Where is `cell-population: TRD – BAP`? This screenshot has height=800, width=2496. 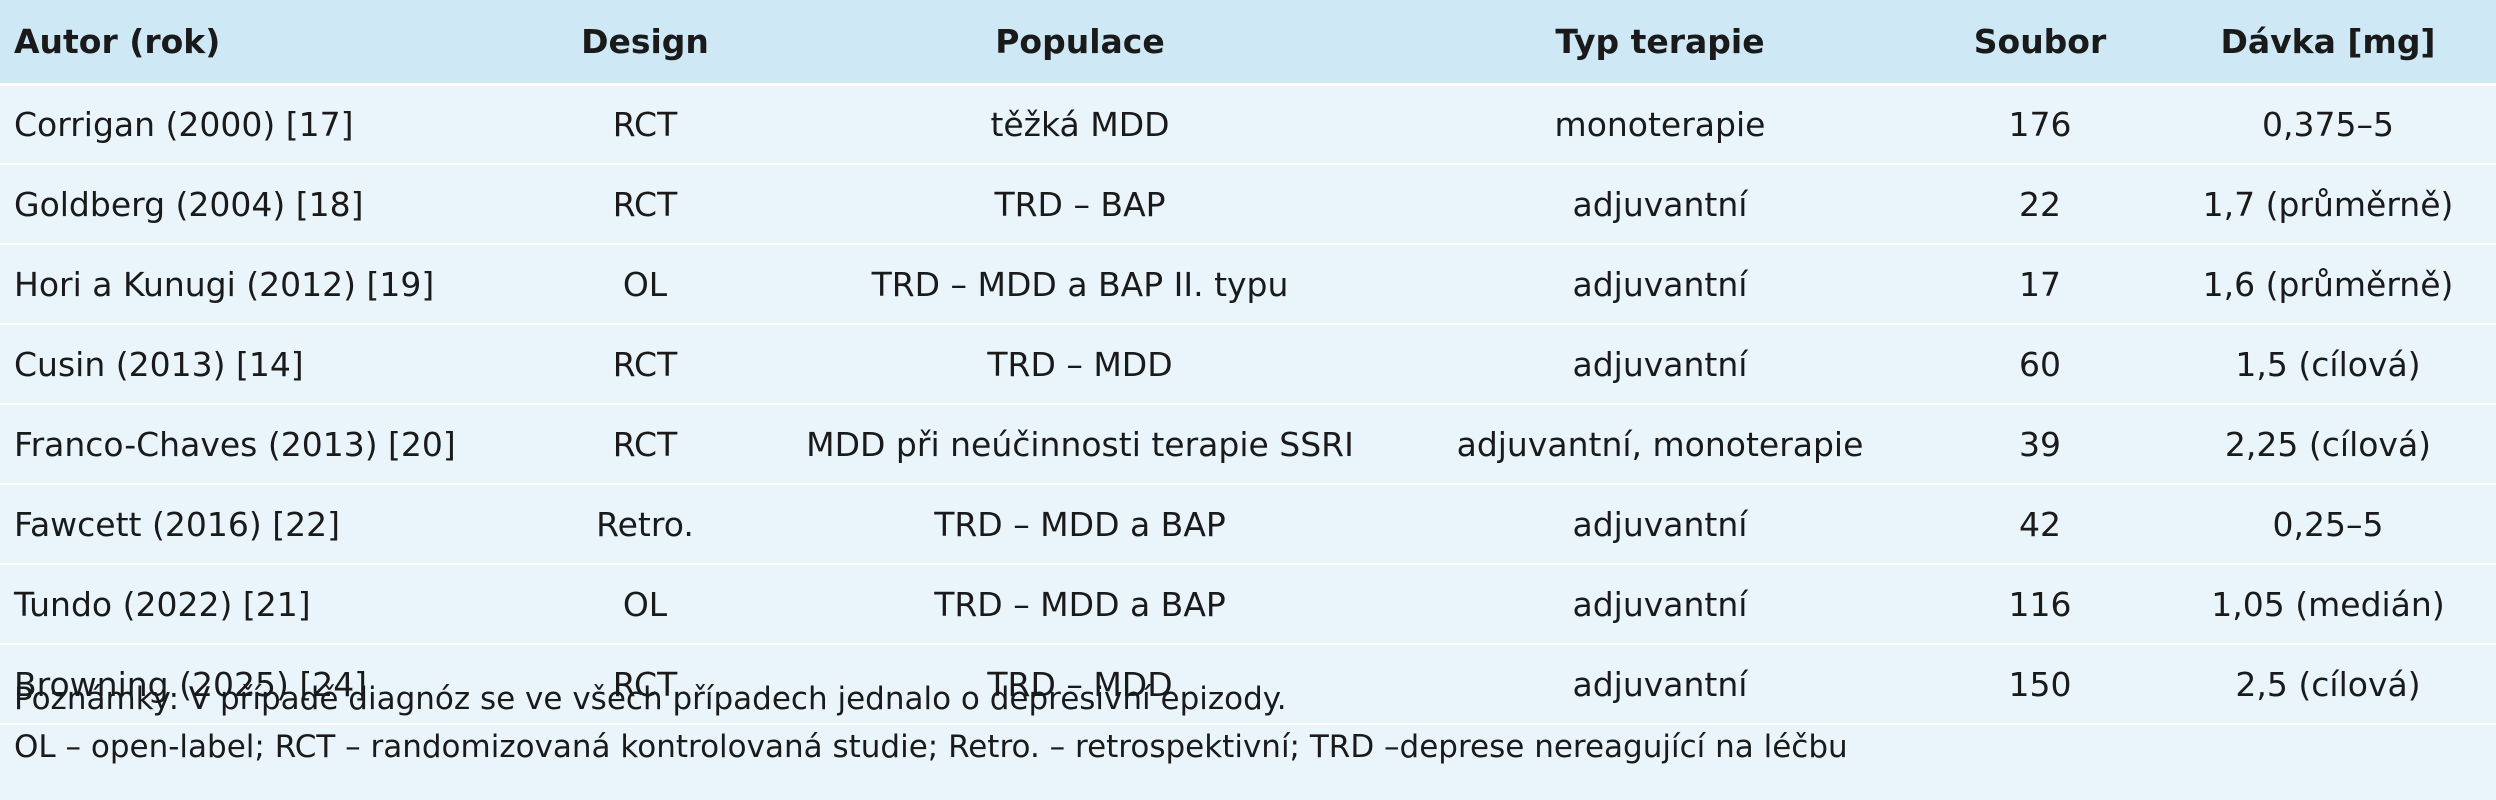 cell-population: TRD – BAP is located at coordinates (1080, 204).